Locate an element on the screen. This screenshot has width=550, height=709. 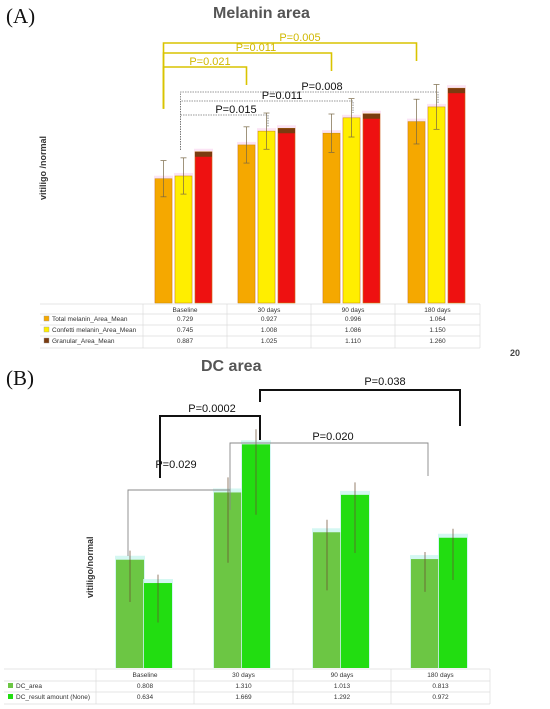
data-label: 1.013 is located at coordinates (342, 686).